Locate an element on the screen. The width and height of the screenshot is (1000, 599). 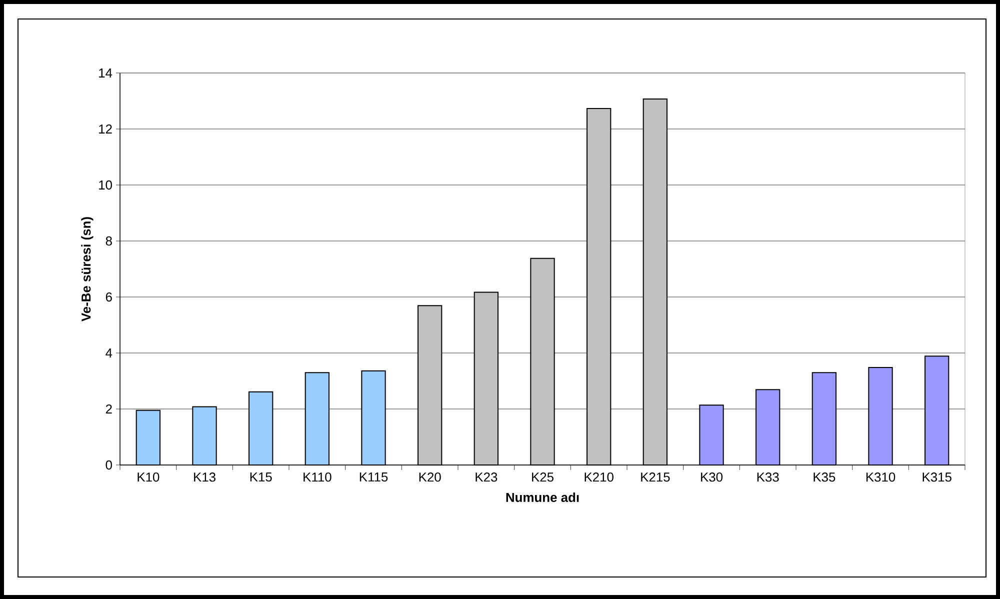
y-tick-label: 6 is located at coordinates (109, 297).